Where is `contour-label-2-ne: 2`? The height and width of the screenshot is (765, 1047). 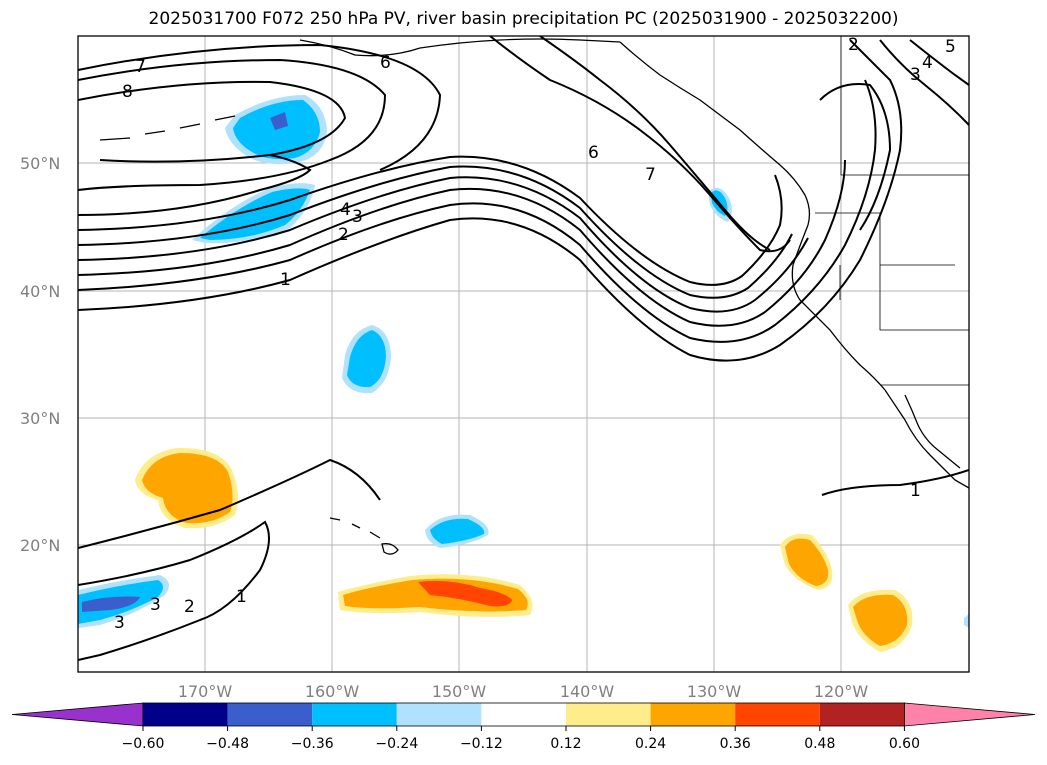
contour-label-2-ne: 2 is located at coordinates (853, 45).